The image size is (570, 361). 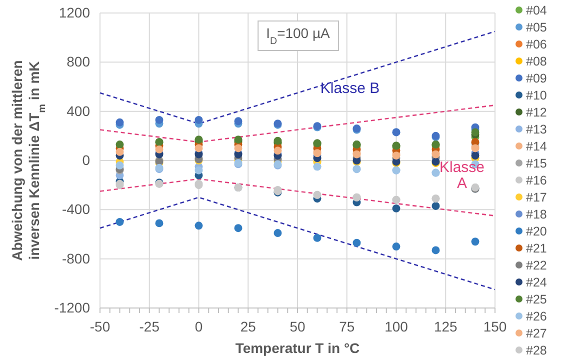 What do you see at coordinates (396, 326) in the screenshot?
I see `x-tick-label: 100` at bounding box center [396, 326].